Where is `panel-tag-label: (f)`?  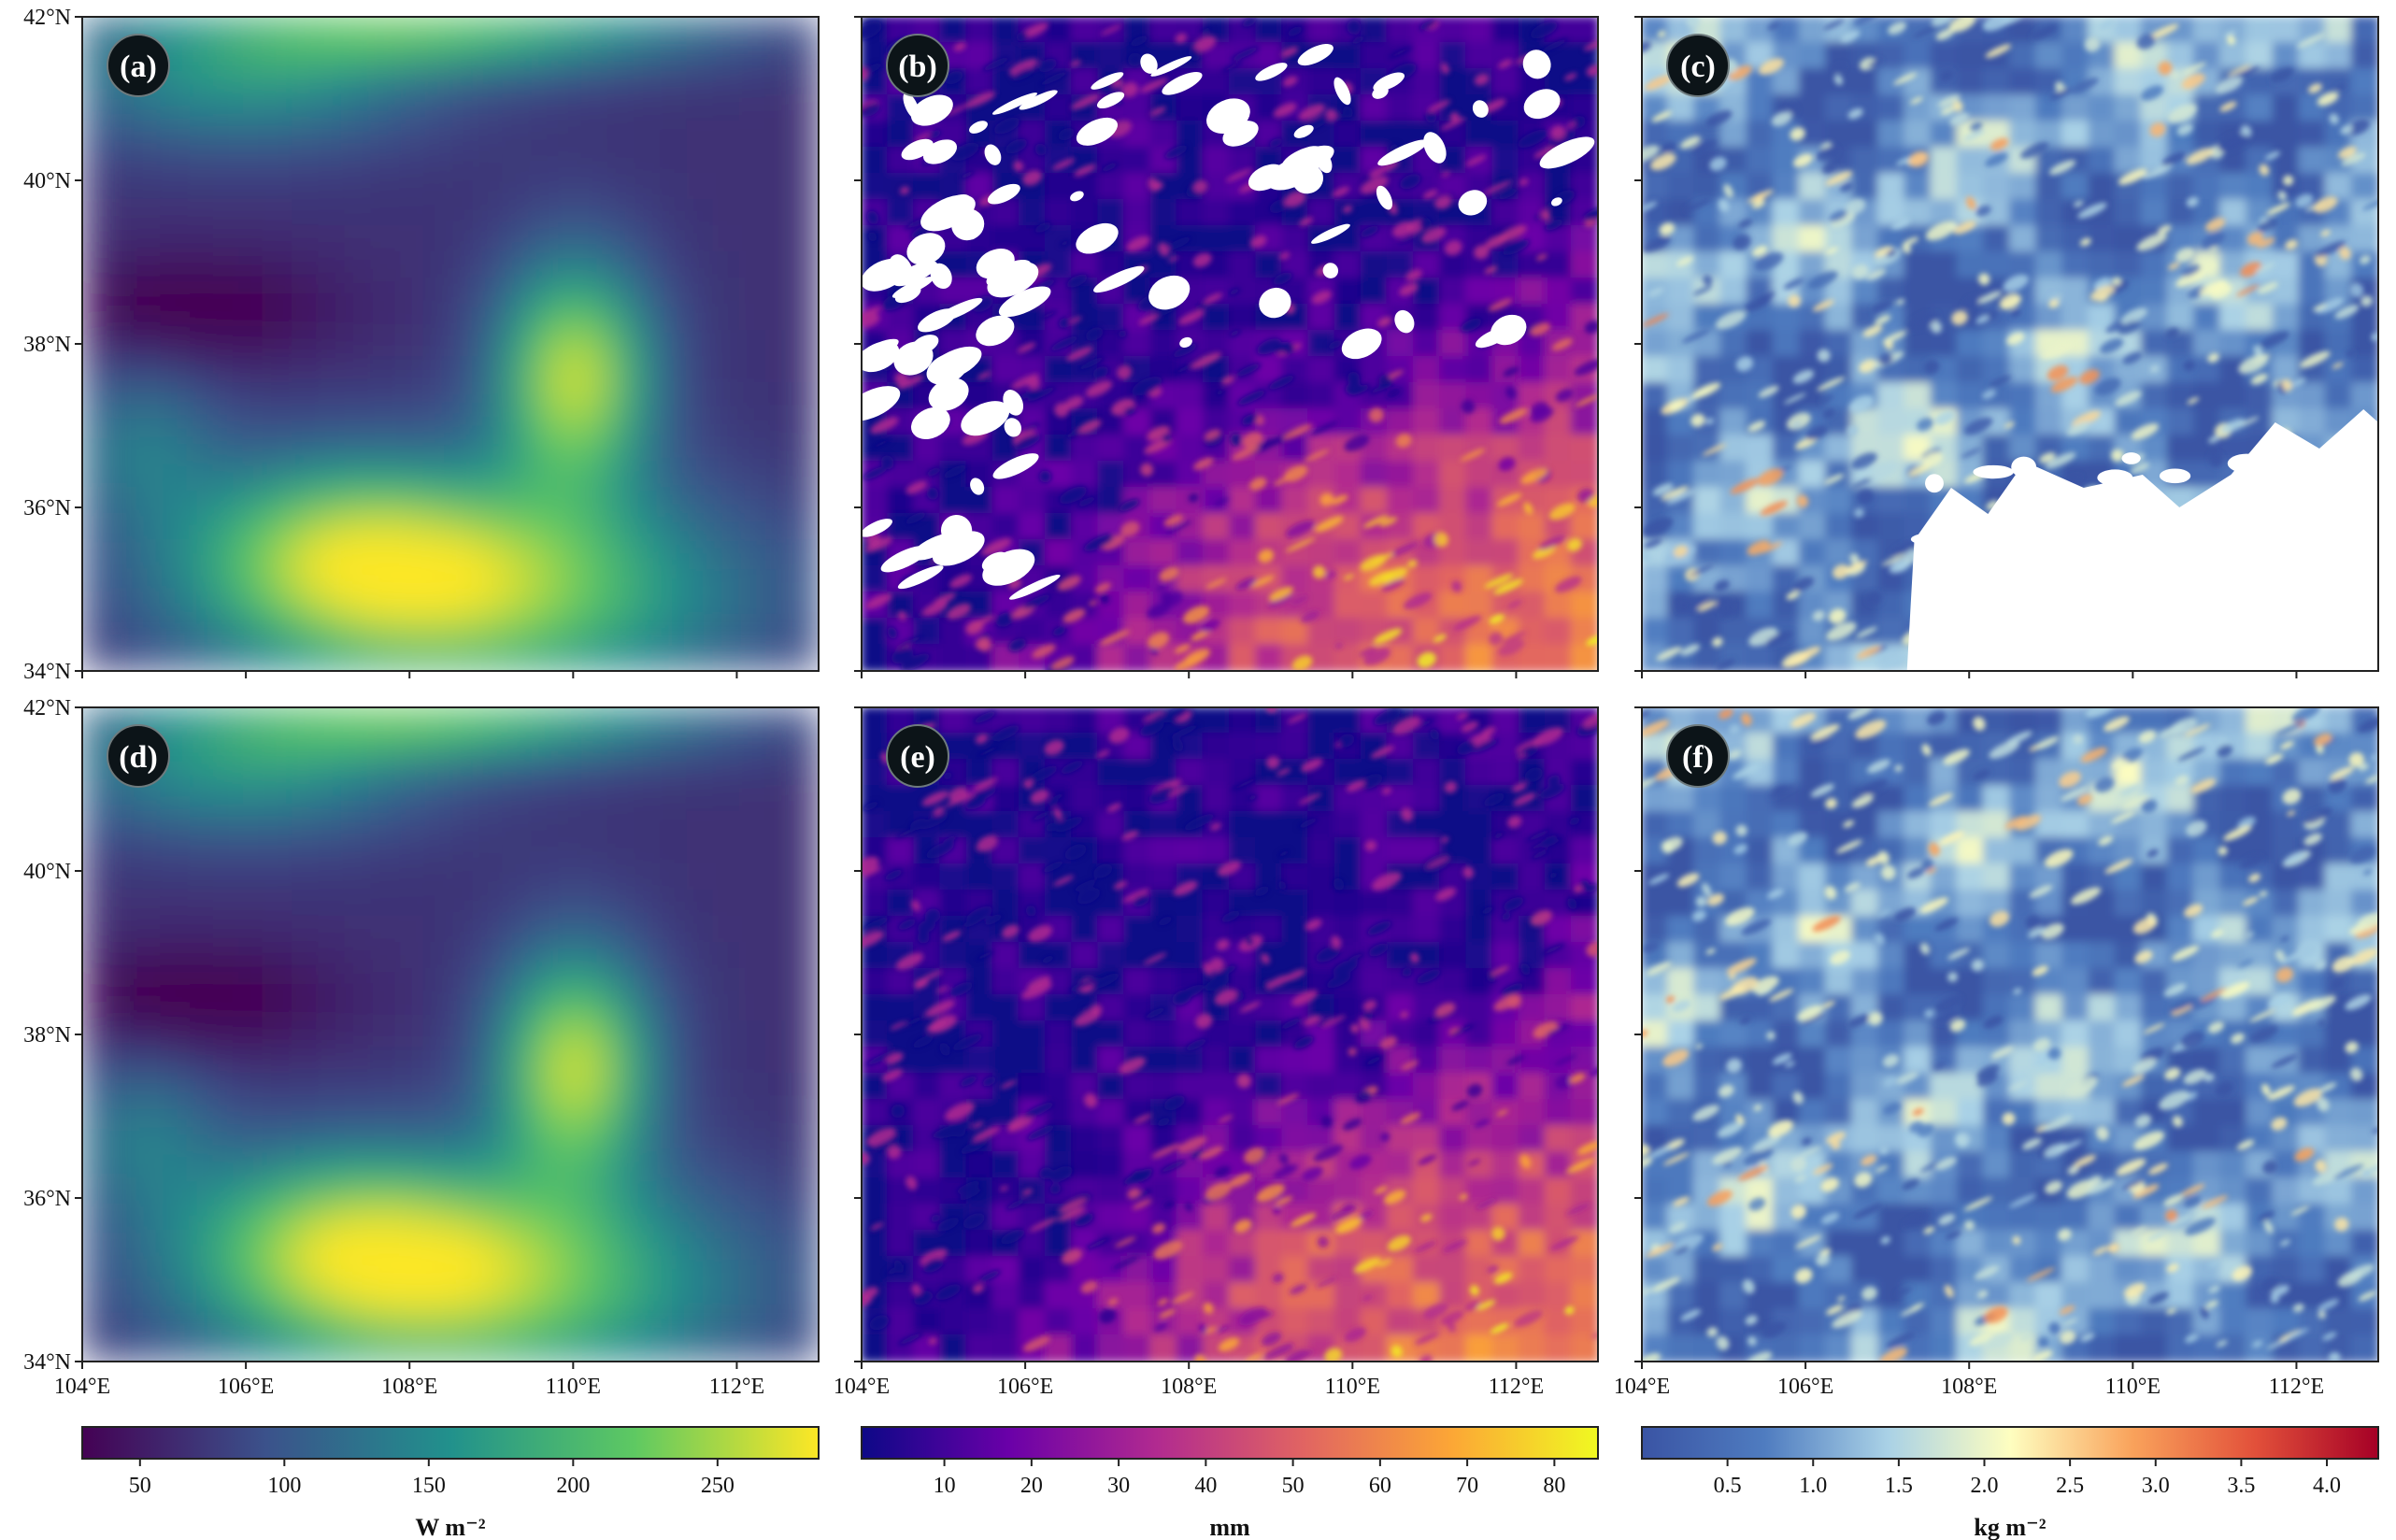 panel-tag-label: (f) is located at coordinates (1698, 757).